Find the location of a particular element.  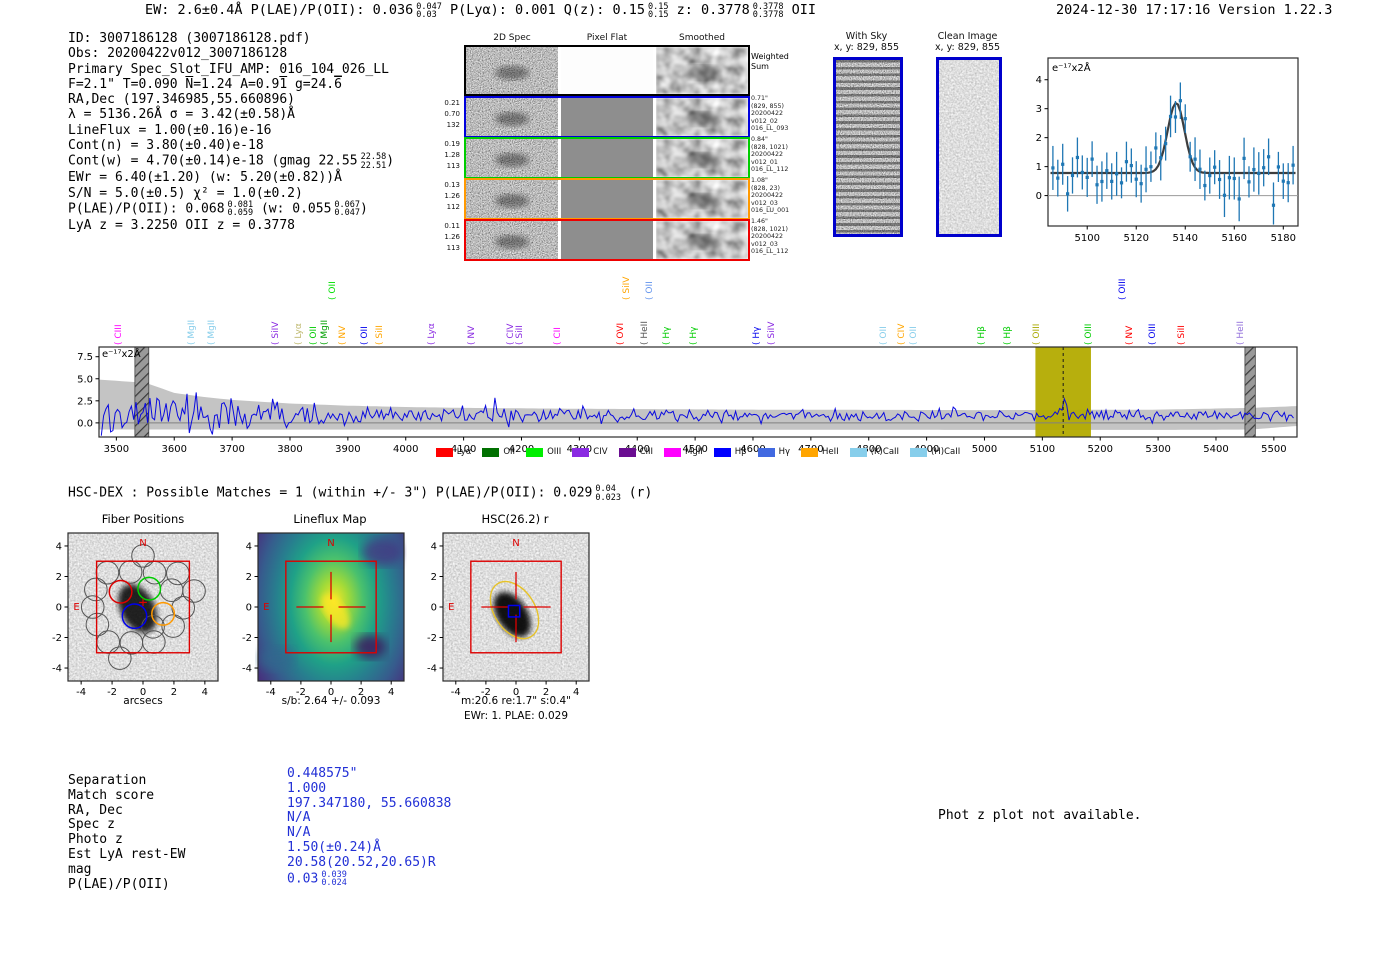

svg-text: N is located at coordinates (142, 543).